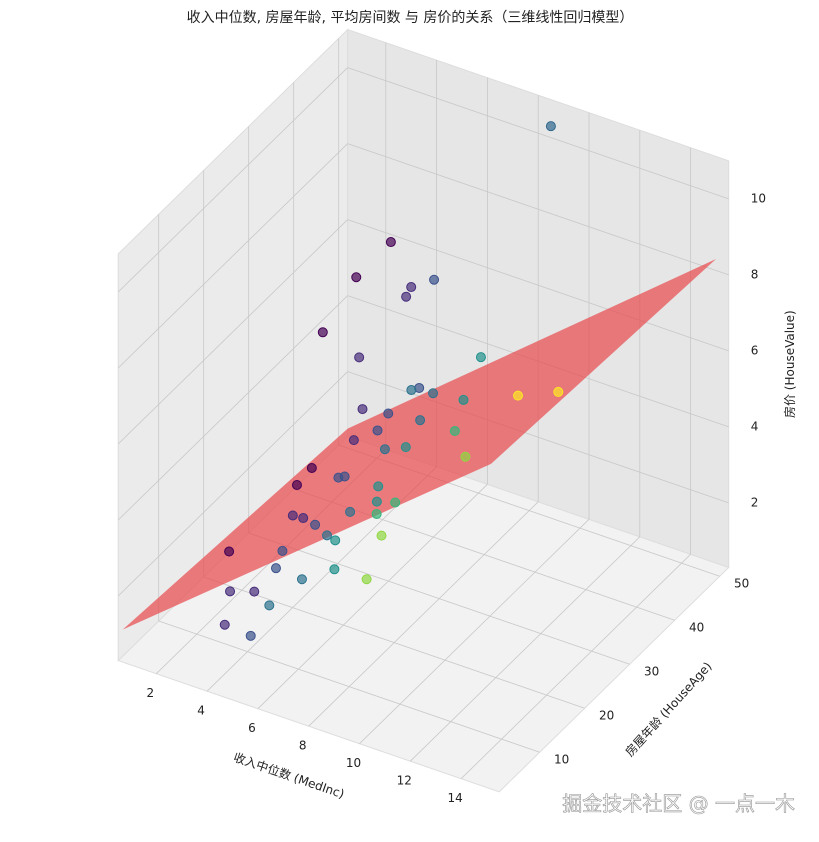  What do you see at coordinates (150, 693) in the screenshot?
I see `x-tick-label: 2` at bounding box center [150, 693].